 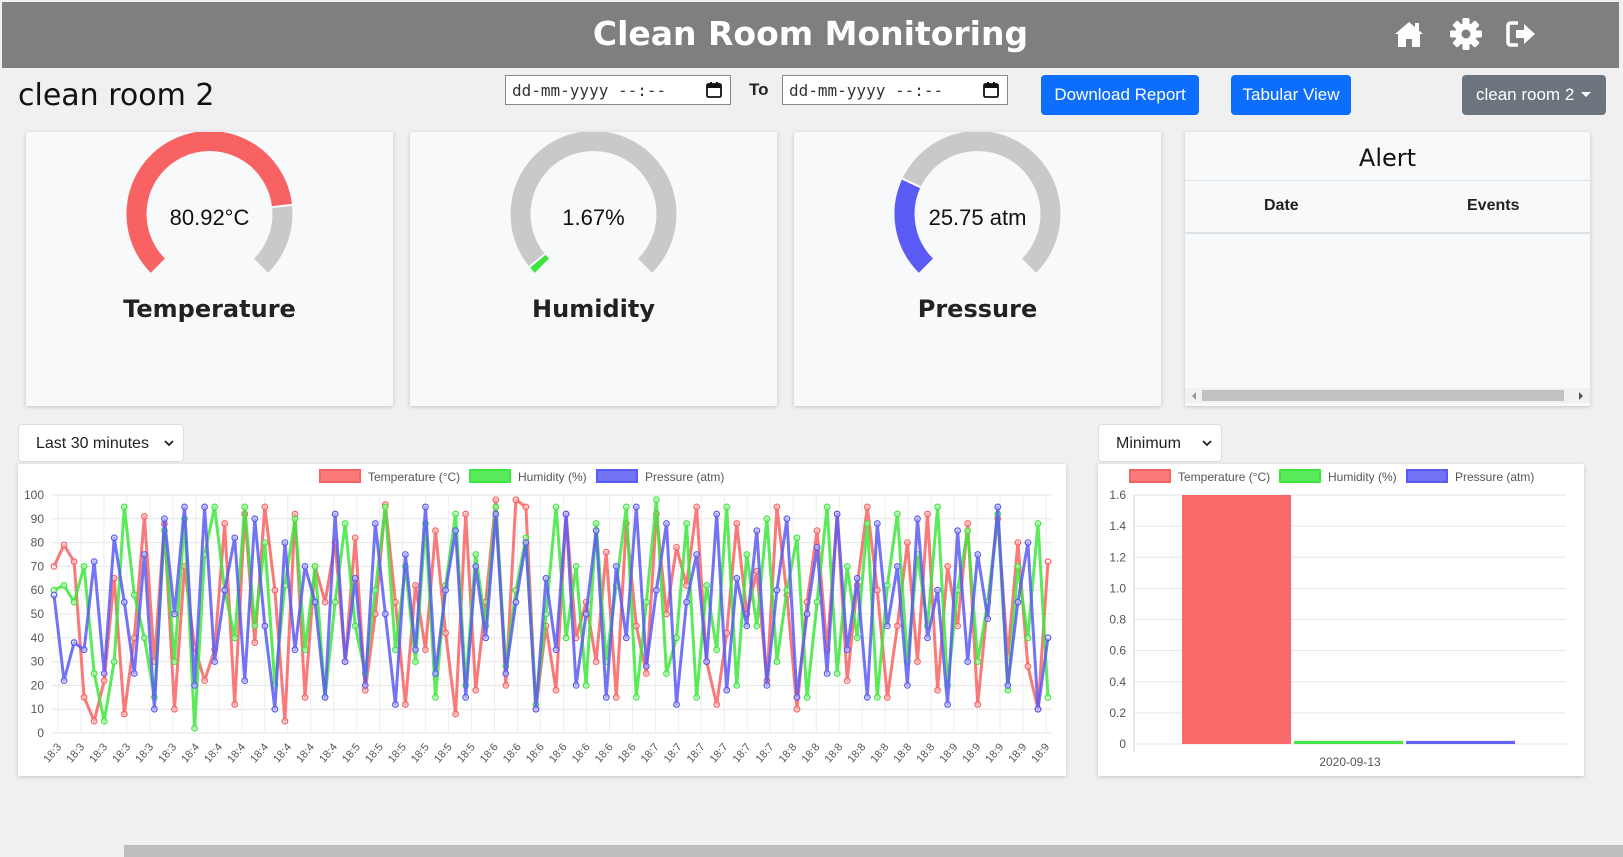 What do you see at coordinates (282, 753) in the screenshot?
I see `x-tick-label: 18:4` at bounding box center [282, 753].